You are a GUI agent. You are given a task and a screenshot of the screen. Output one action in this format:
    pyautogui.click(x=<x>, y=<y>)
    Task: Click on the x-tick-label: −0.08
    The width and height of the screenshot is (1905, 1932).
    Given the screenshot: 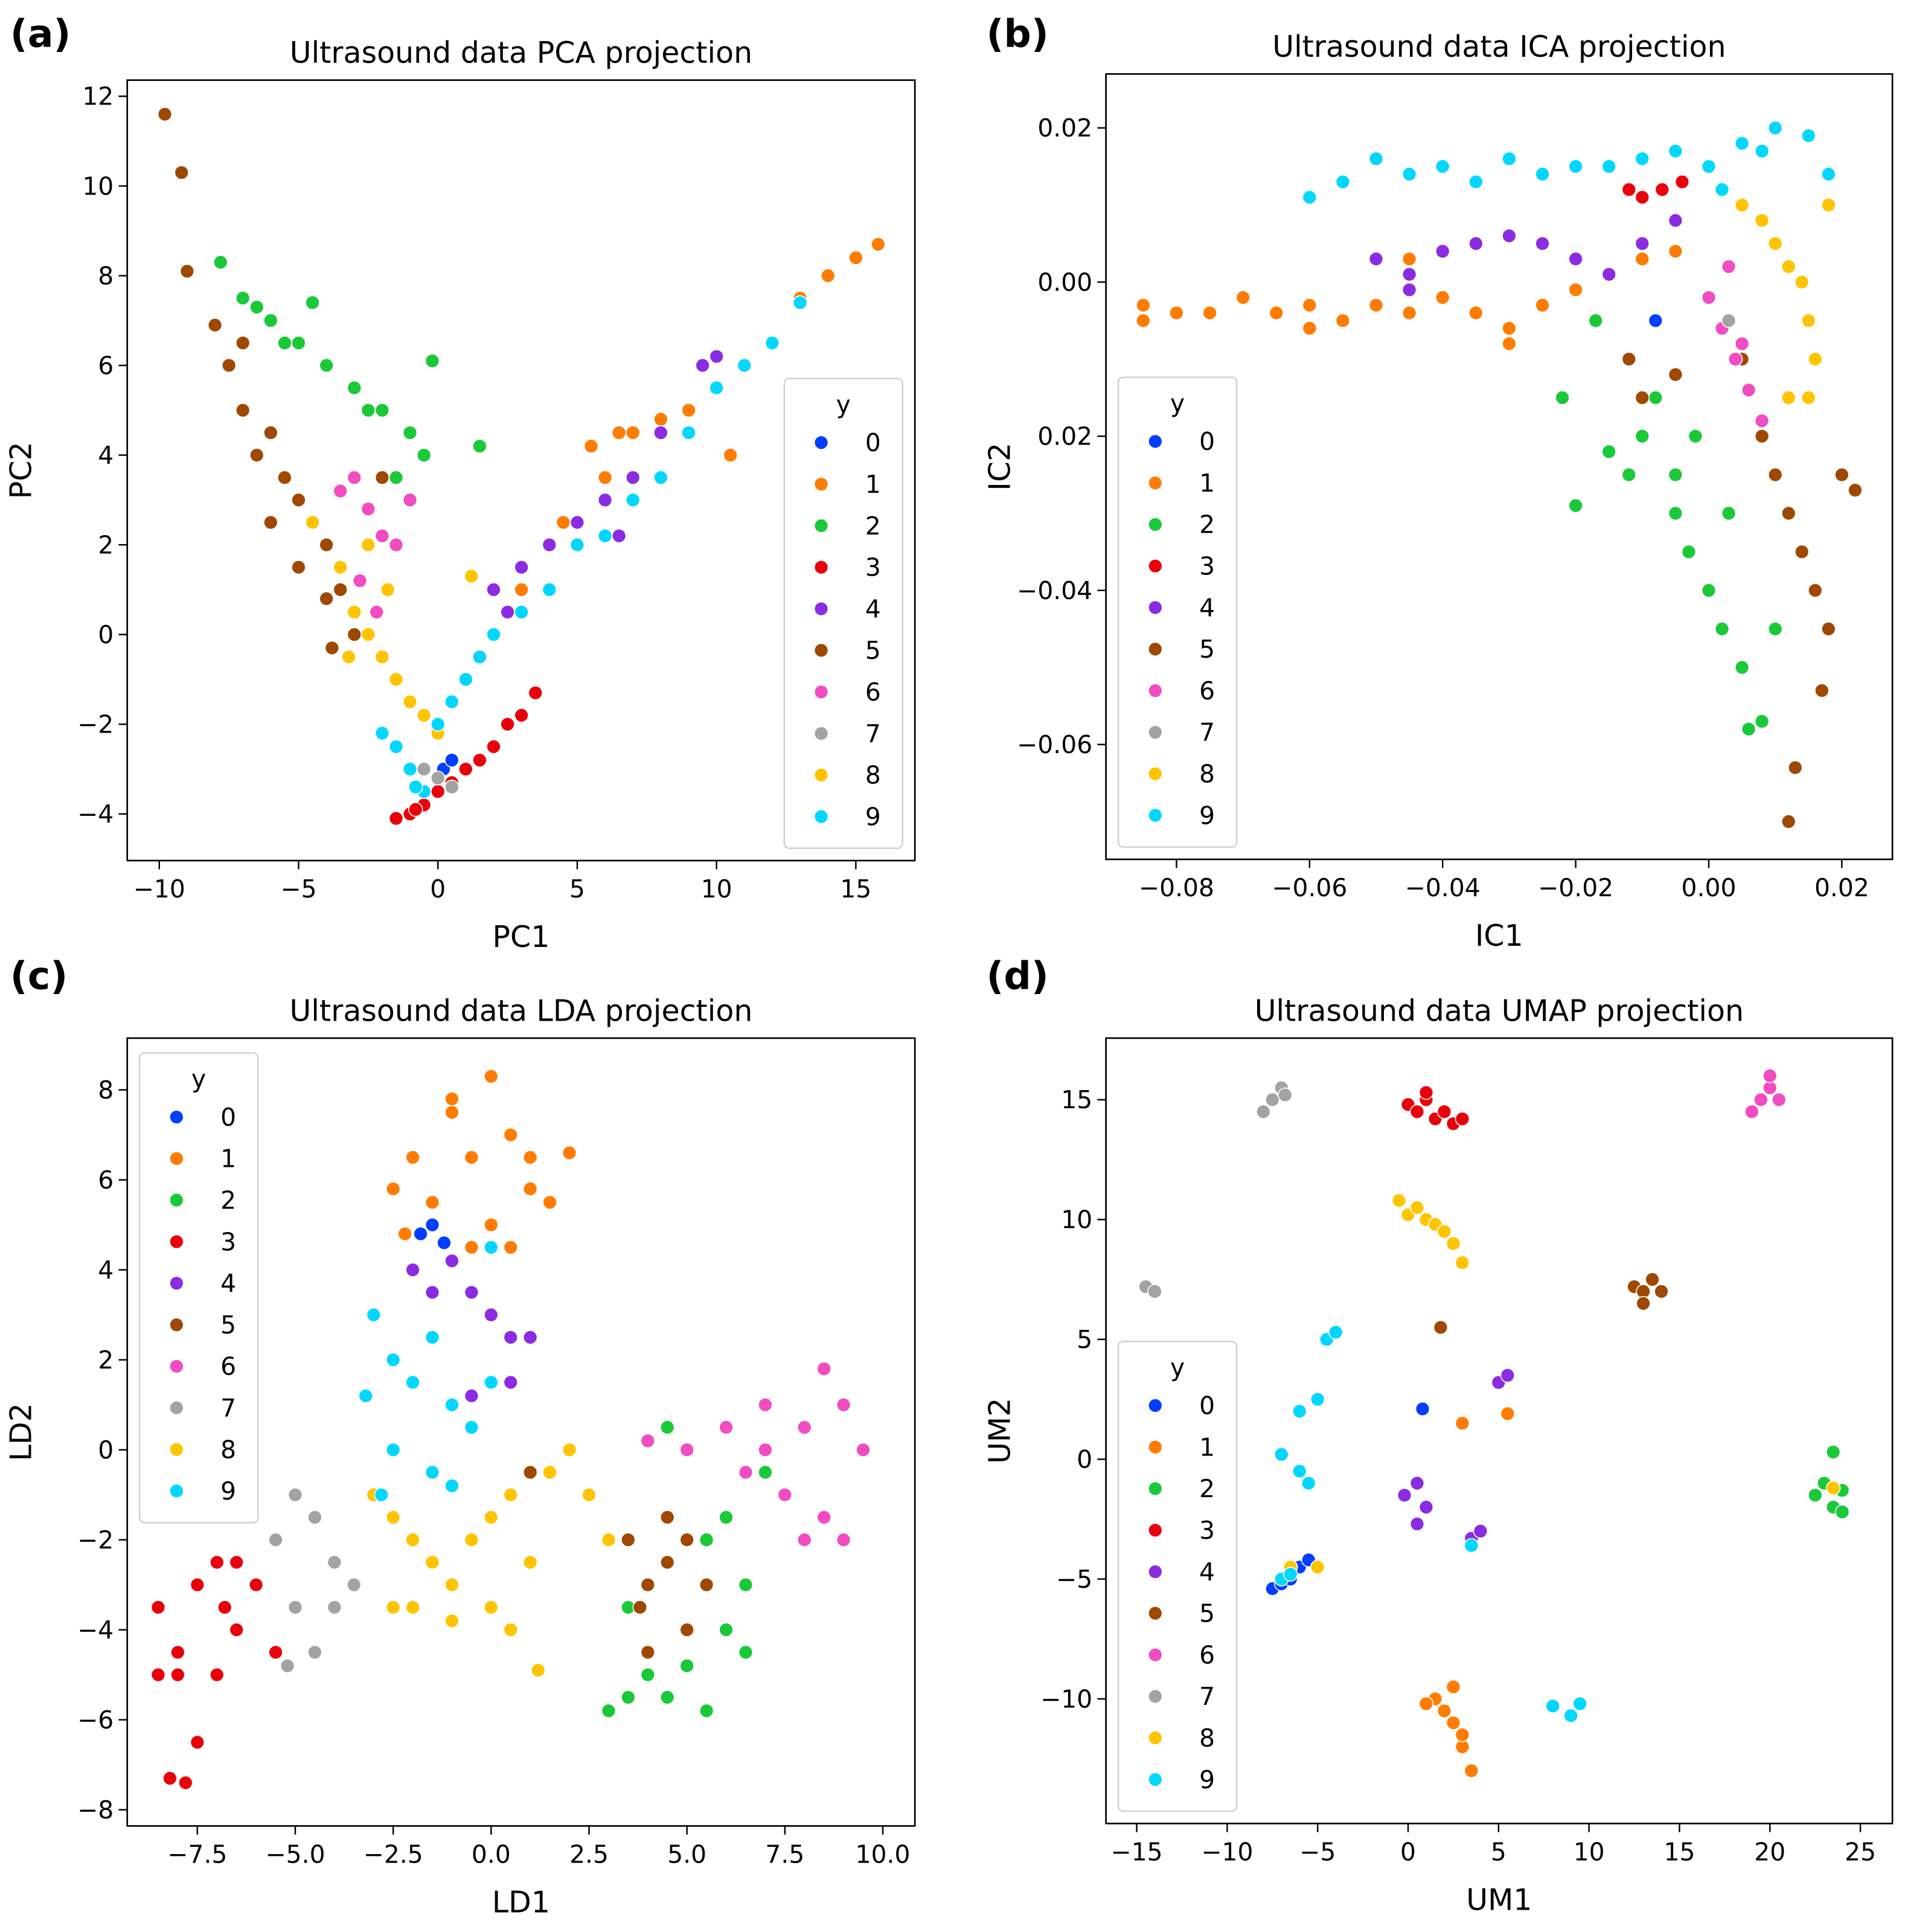 What is the action you would take?
    pyautogui.click(x=1176, y=887)
    